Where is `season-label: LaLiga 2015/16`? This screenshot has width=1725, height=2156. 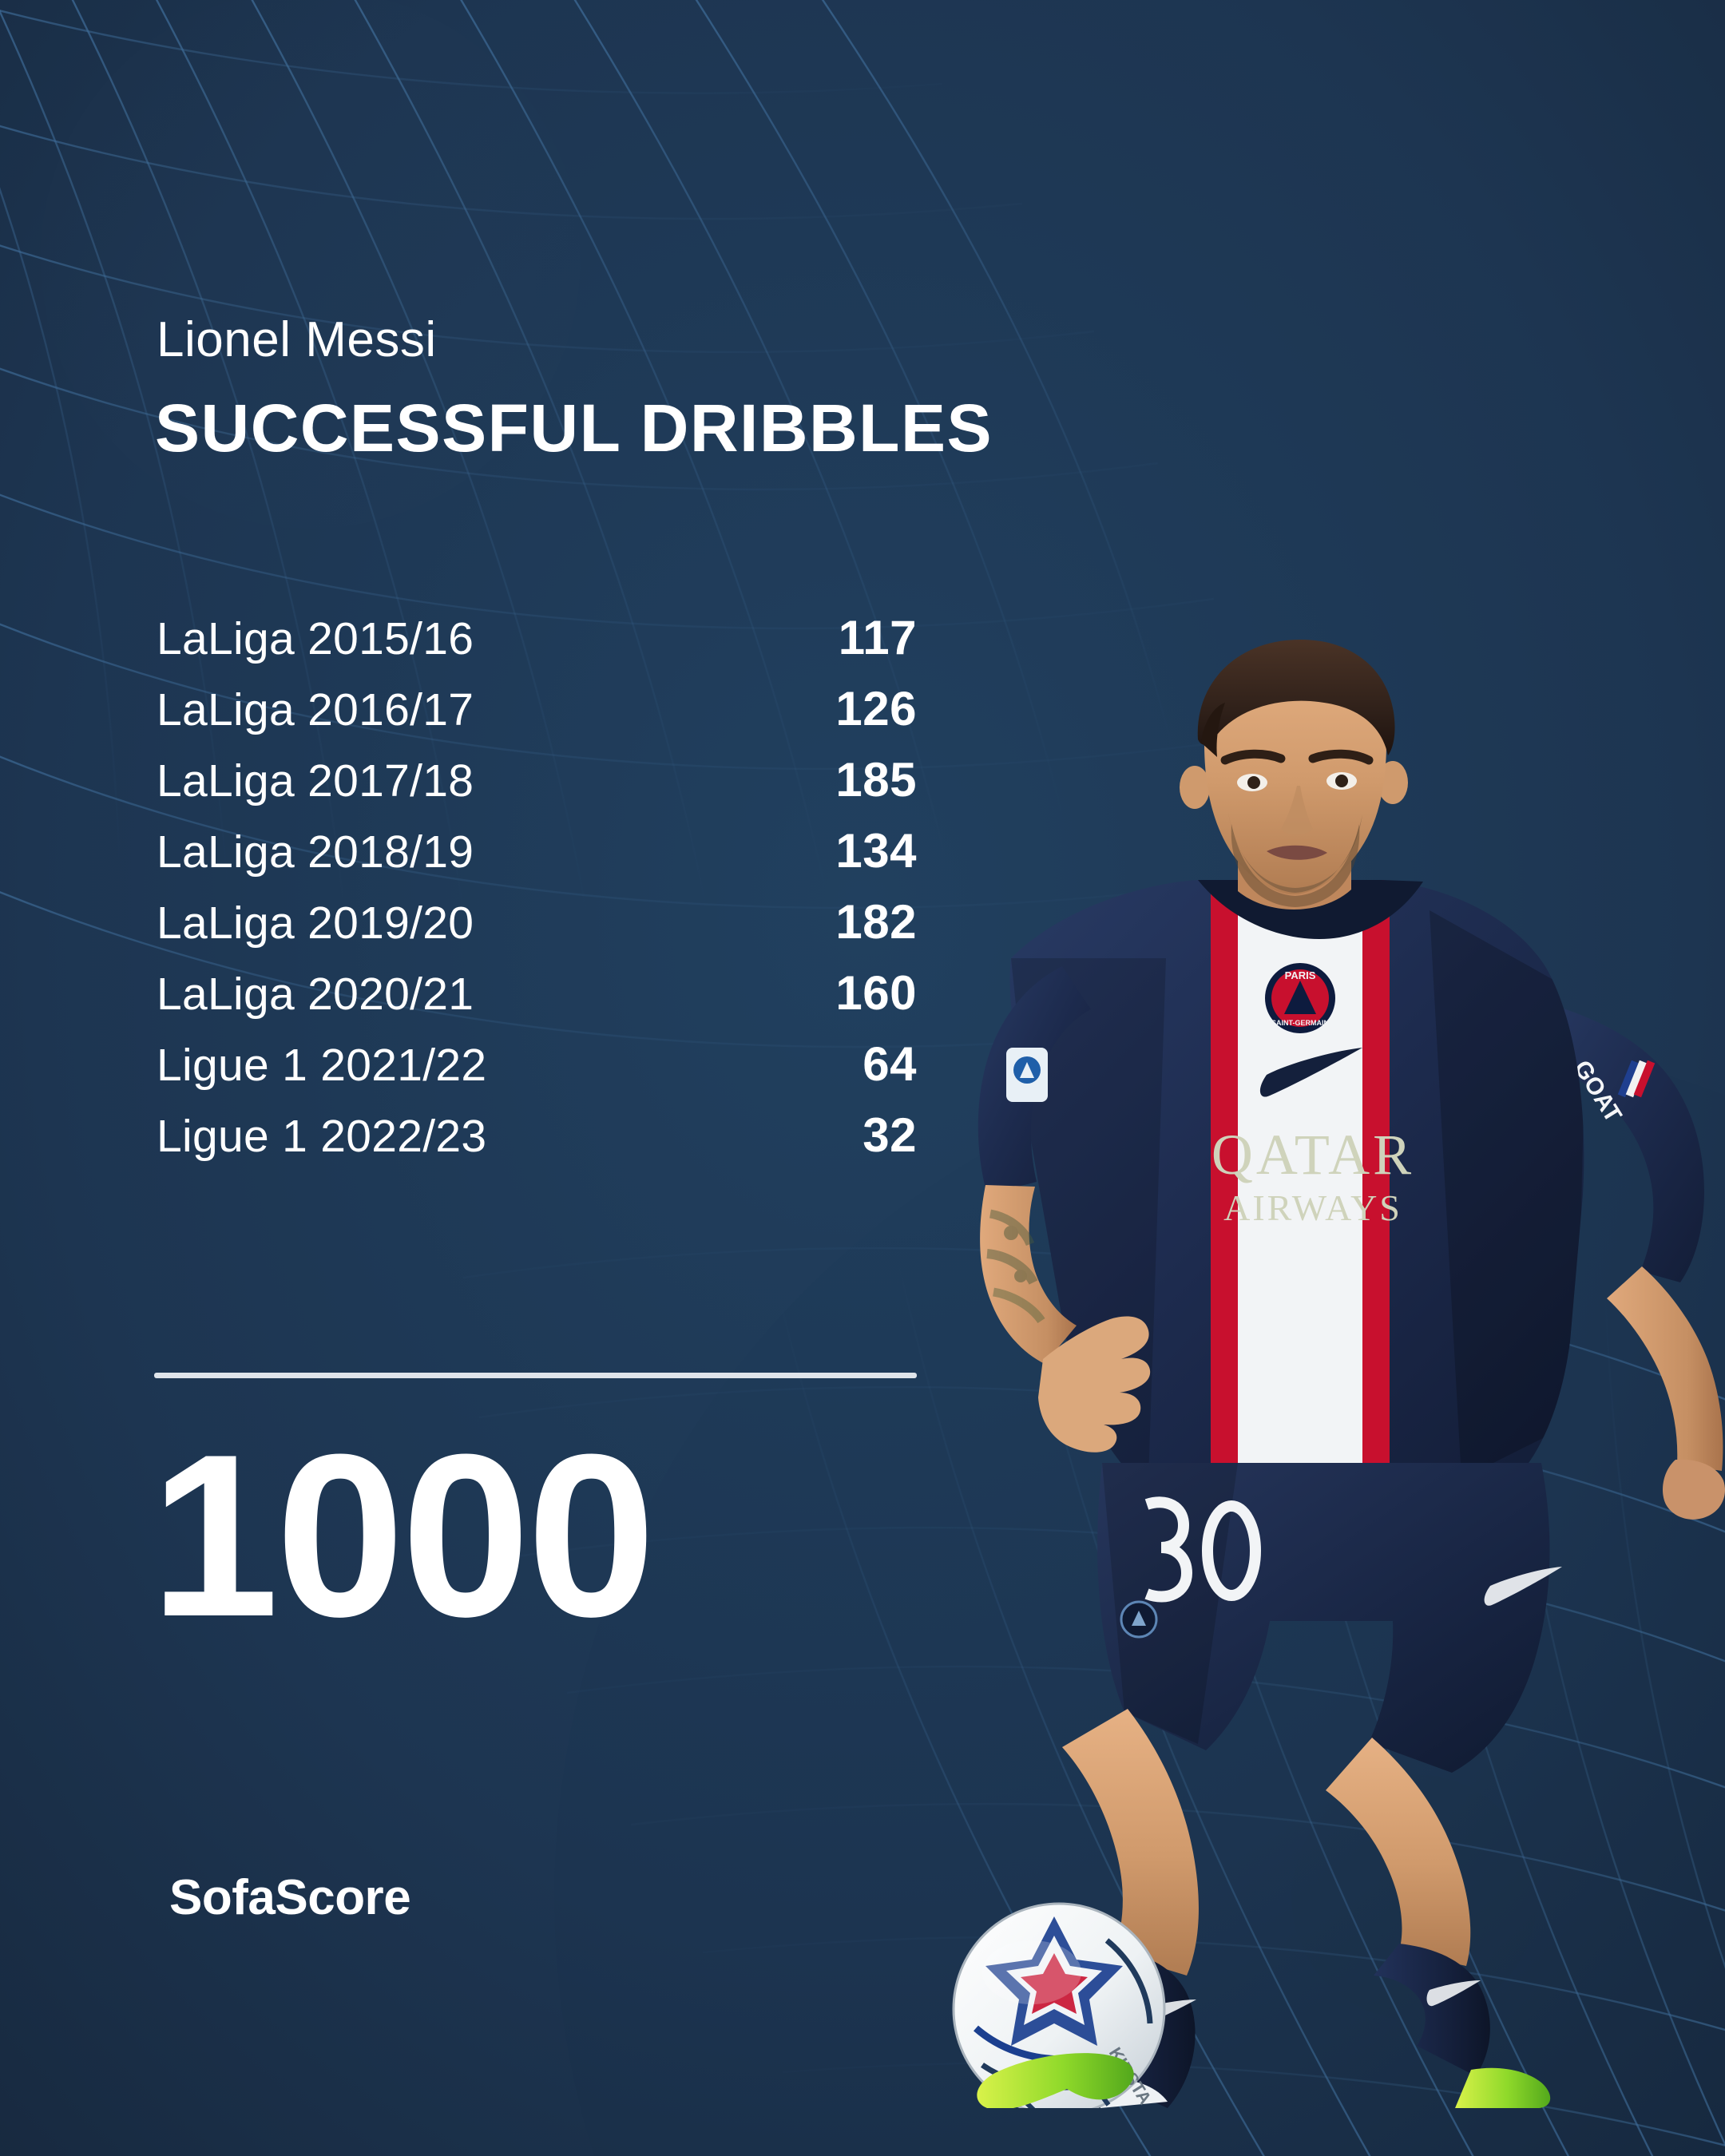 season-label: LaLiga 2015/16 is located at coordinates (316, 638).